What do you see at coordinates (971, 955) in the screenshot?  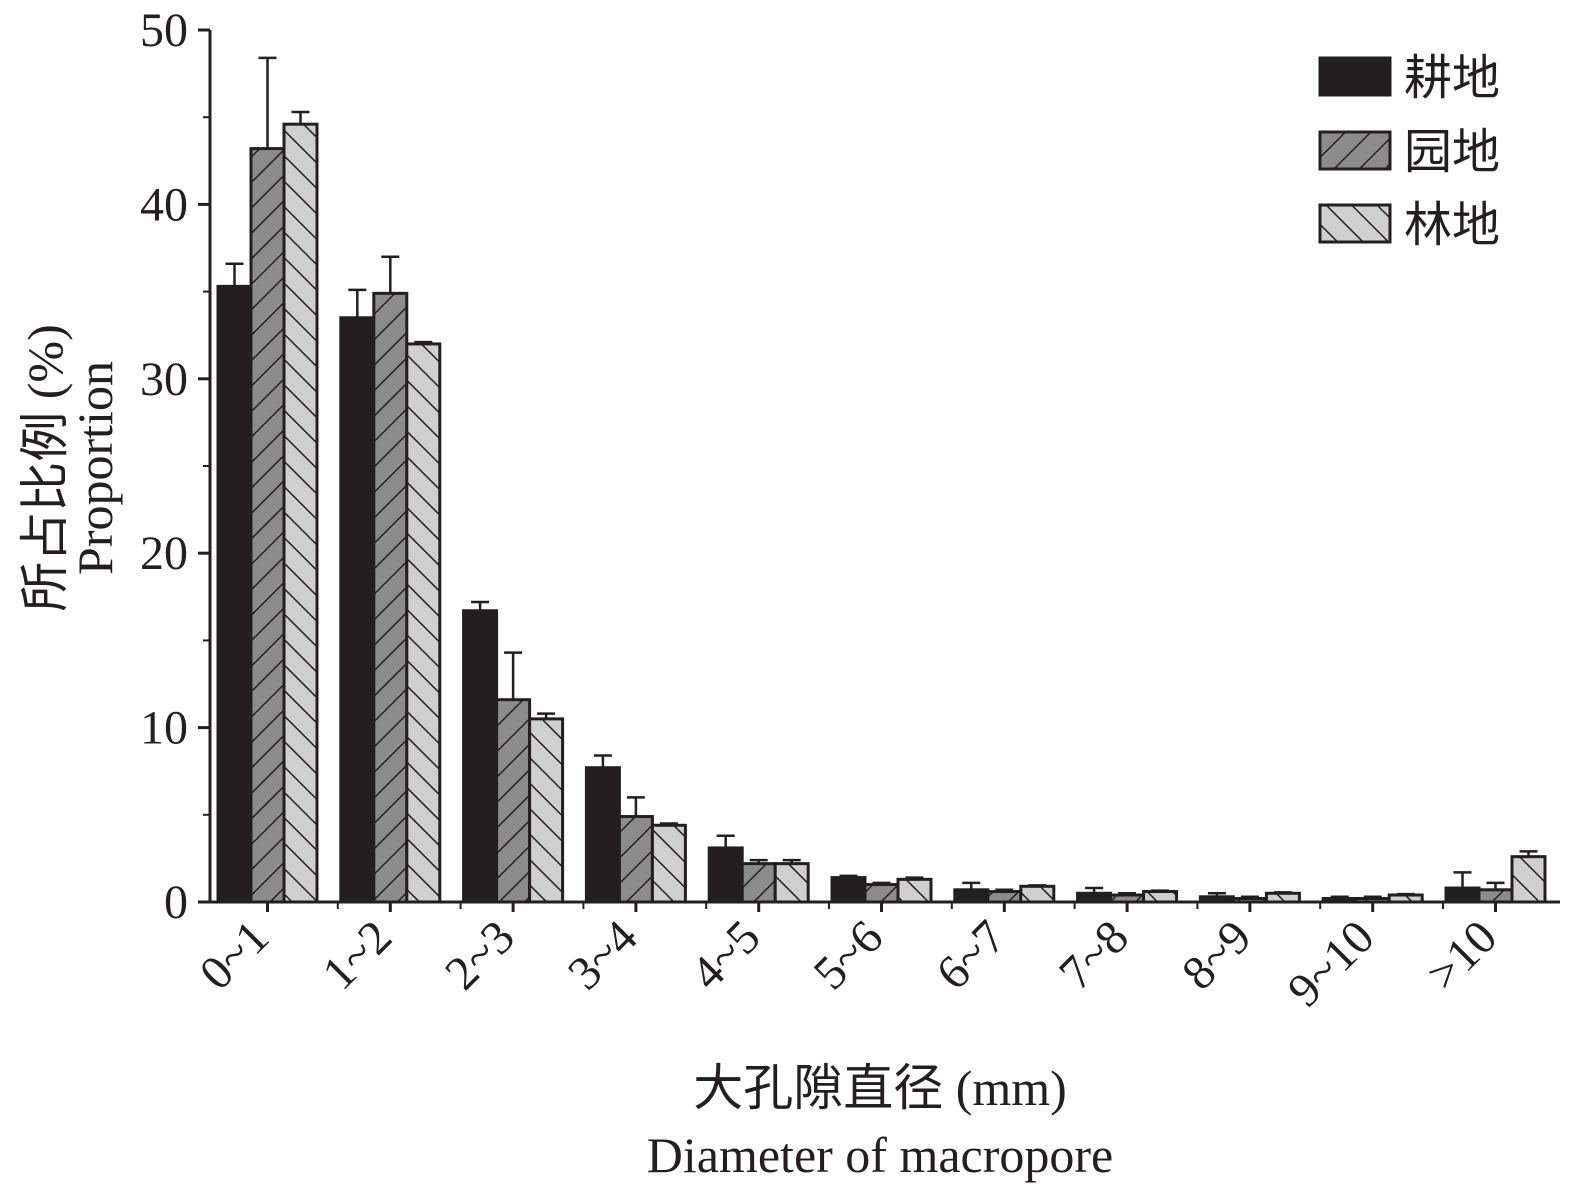 I see `x-tick-label: 6~7` at bounding box center [971, 955].